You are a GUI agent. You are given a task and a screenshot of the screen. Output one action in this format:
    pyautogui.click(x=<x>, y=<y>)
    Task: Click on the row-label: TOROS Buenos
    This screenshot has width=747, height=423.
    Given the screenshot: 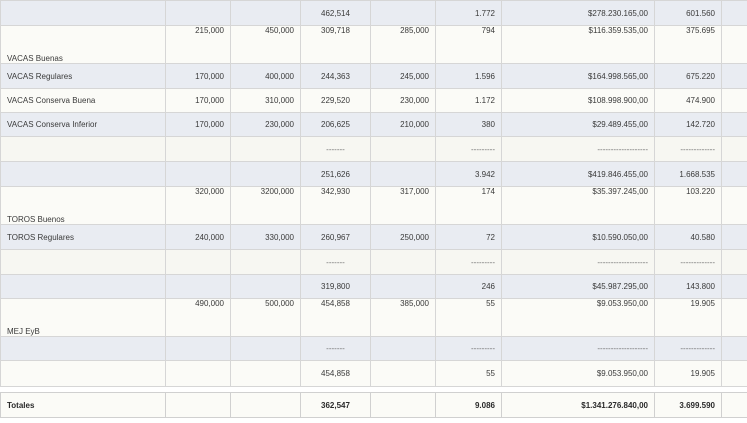 What is the action you would take?
    pyautogui.click(x=83, y=205)
    